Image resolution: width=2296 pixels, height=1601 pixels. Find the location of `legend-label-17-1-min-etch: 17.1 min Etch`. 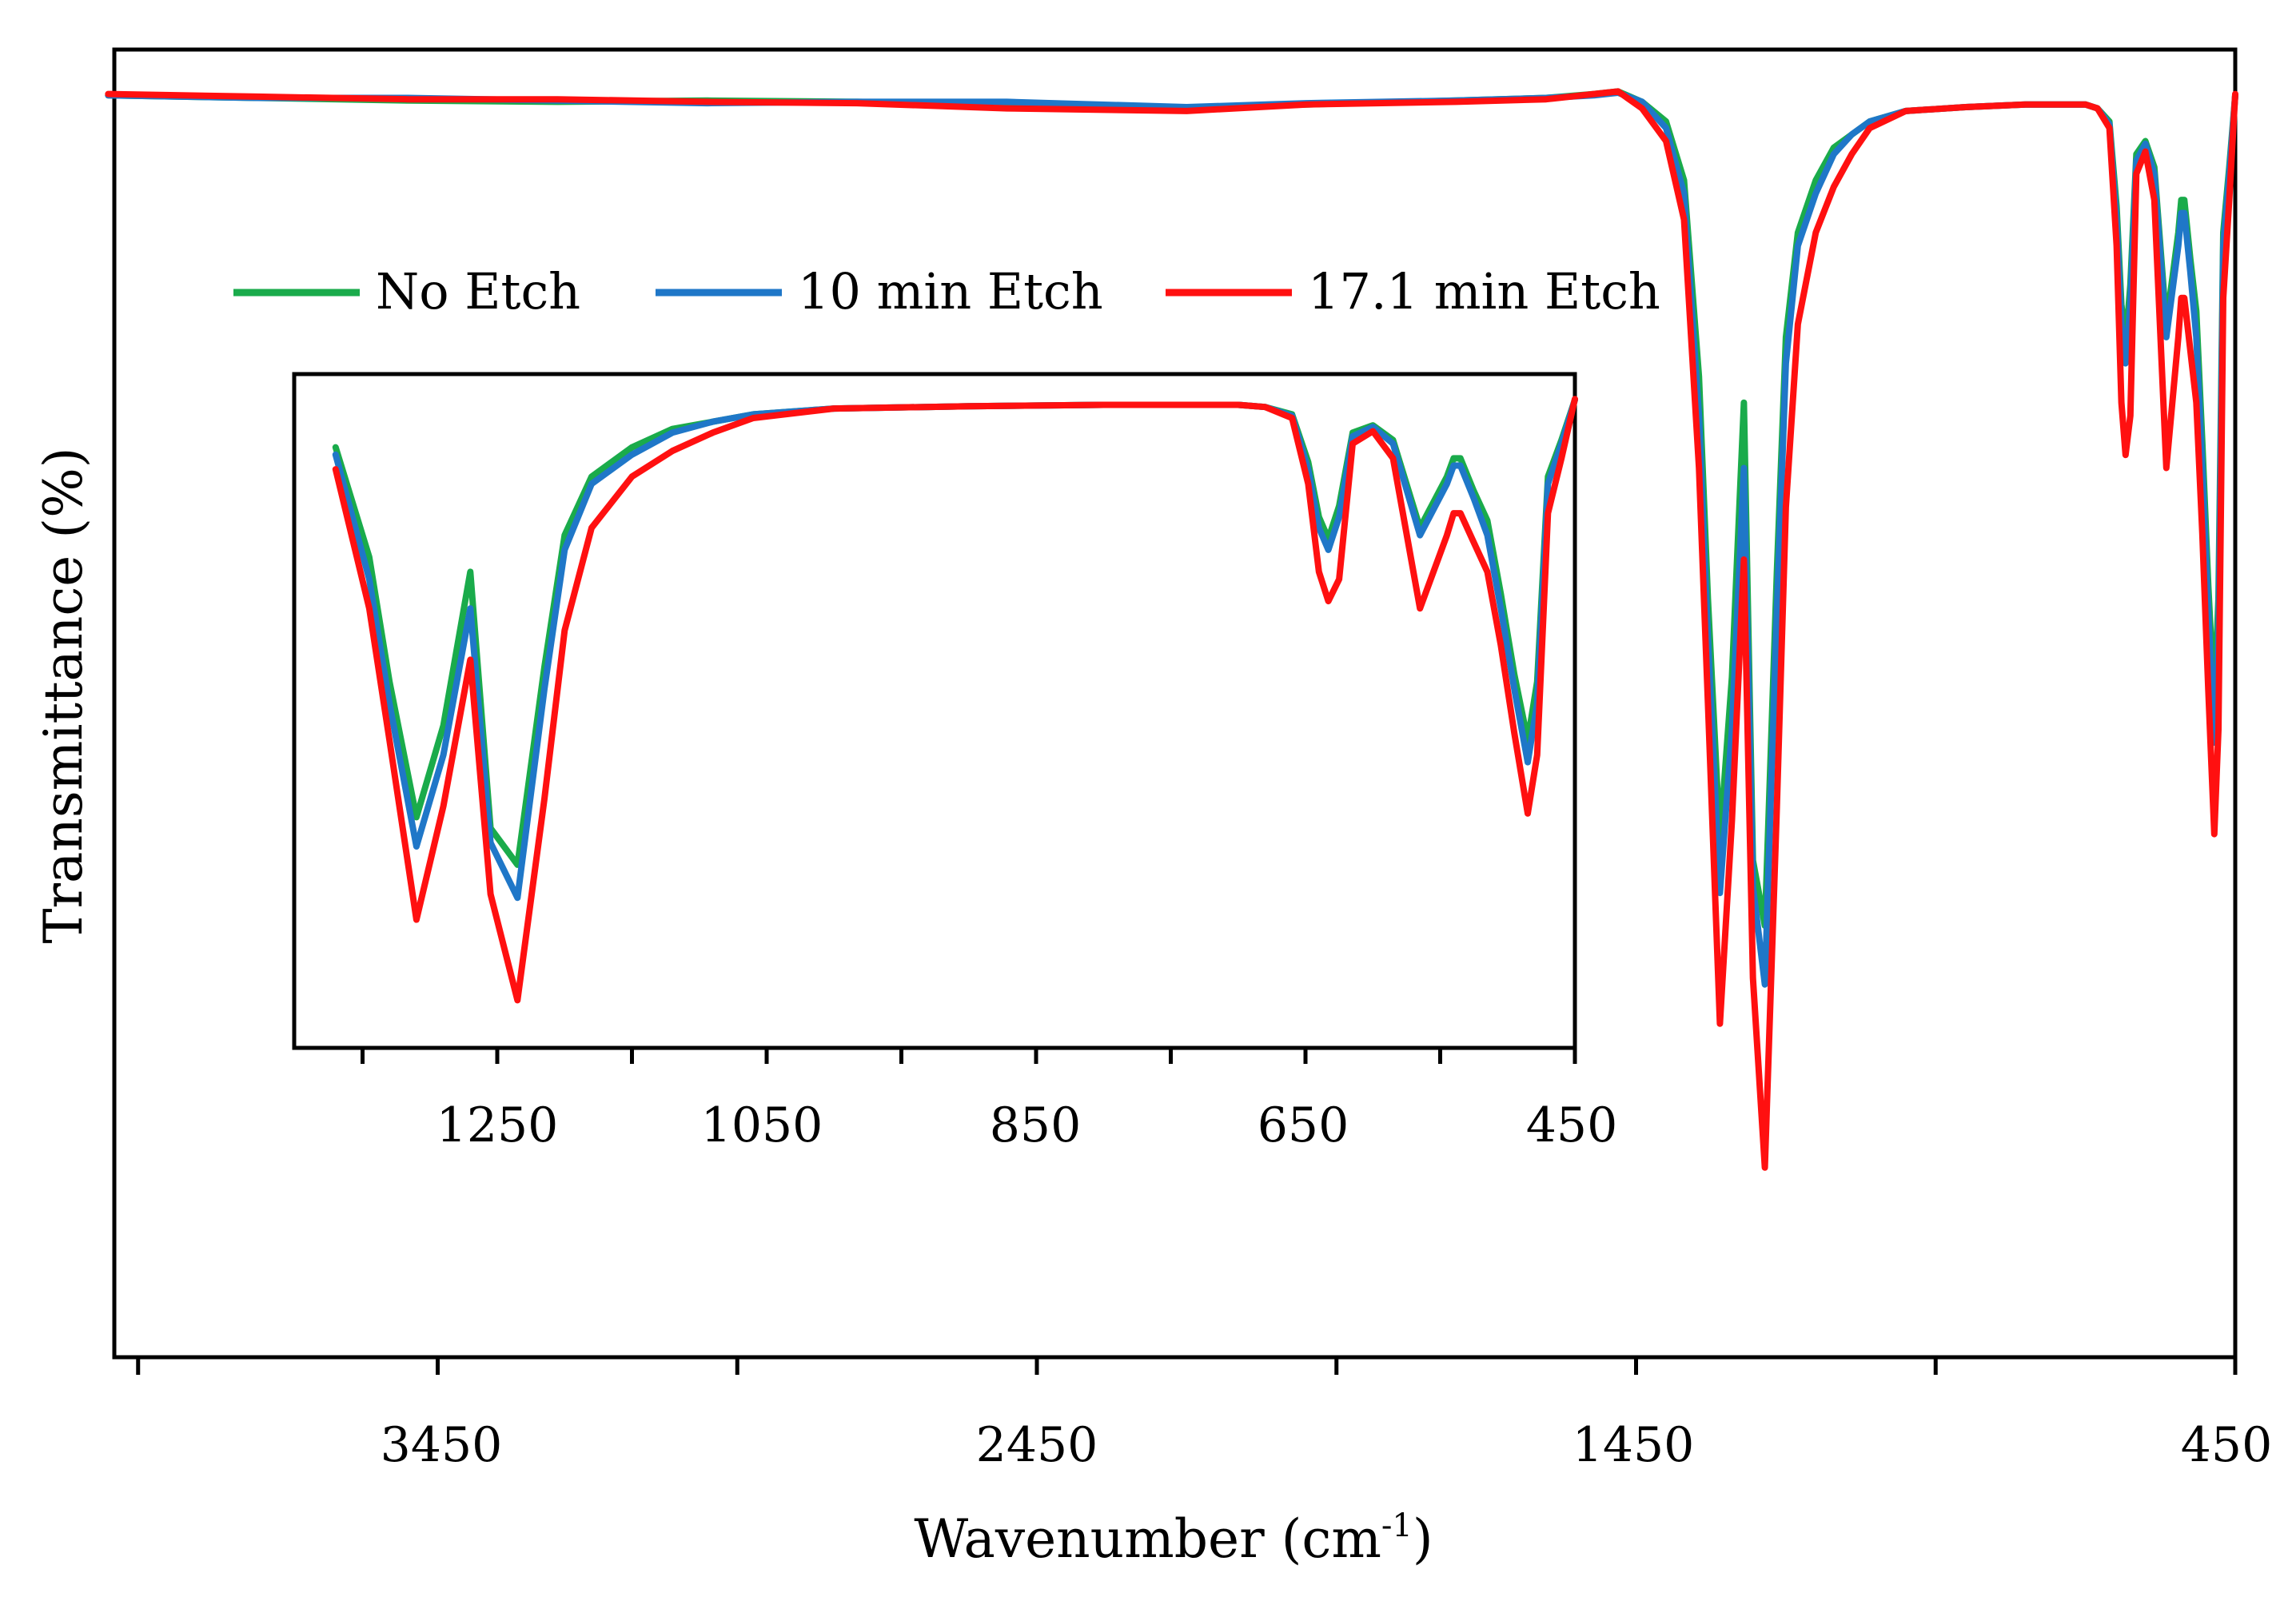

legend-label-17-1-min-etch: 17.1 min Etch is located at coordinates (1484, 291).